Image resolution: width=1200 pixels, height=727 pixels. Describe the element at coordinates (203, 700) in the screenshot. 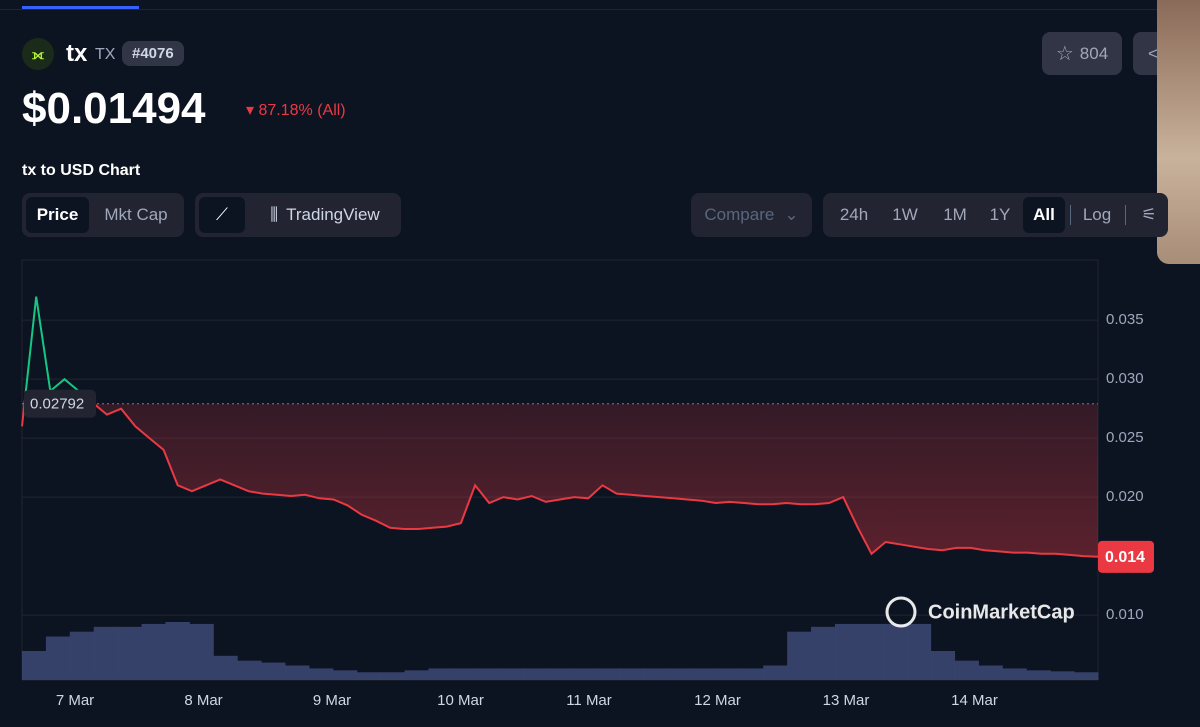

I see `x-tick-label: 8 Mar` at that location.